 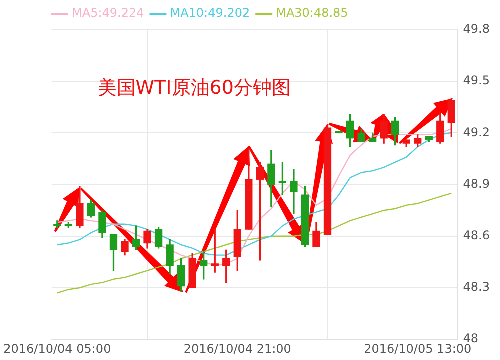 I want to click on x-tick-label: 2016/10/04 05:00, so click(x=58, y=349).